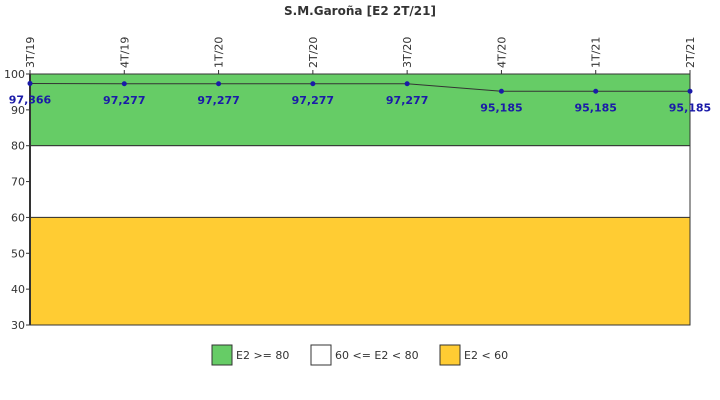 The height and width of the screenshot is (400, 720). What do you see at coordinates (30, 52) in the screenshot?
I see `x-tick-label: 3T/19` at bounding box center [30, 52].